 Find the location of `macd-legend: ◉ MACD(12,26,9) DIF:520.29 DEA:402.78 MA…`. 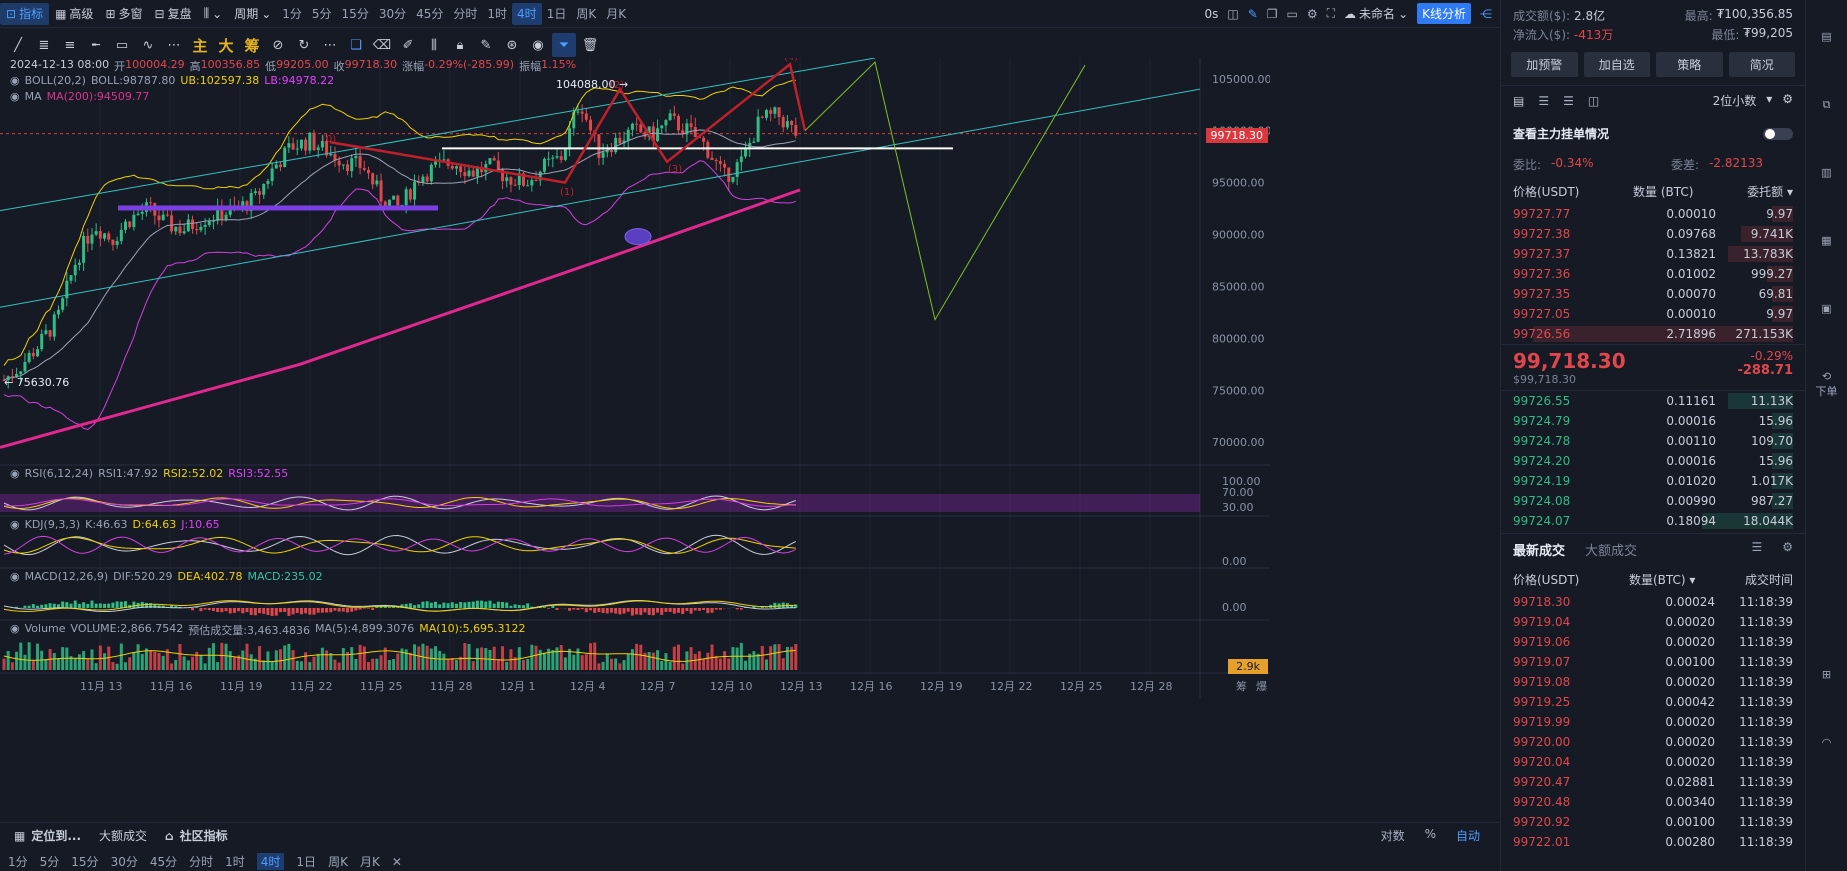

macd-legend: ◉ MACD(12,26,9) DIF:520.29 DEA:402.78 MA… is located at coordinates (166, 576).